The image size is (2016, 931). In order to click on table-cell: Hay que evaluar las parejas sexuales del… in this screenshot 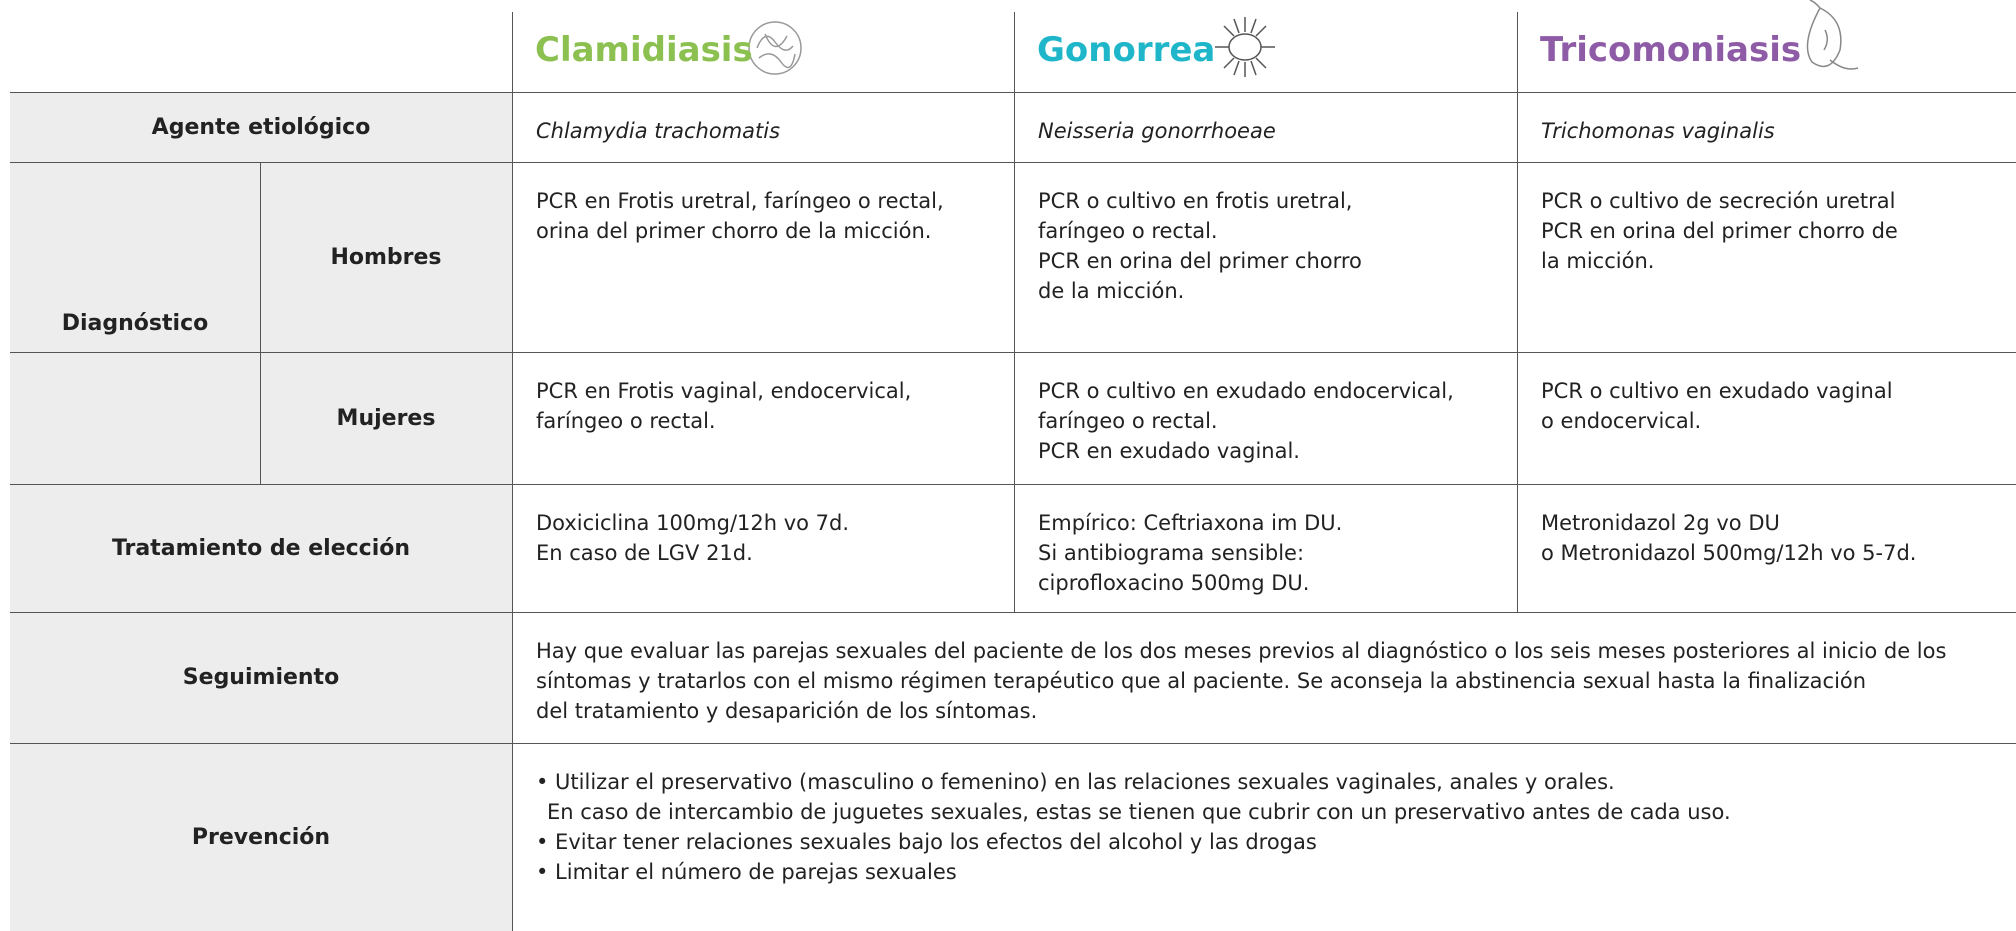, I will do `click(1264, 677)`.